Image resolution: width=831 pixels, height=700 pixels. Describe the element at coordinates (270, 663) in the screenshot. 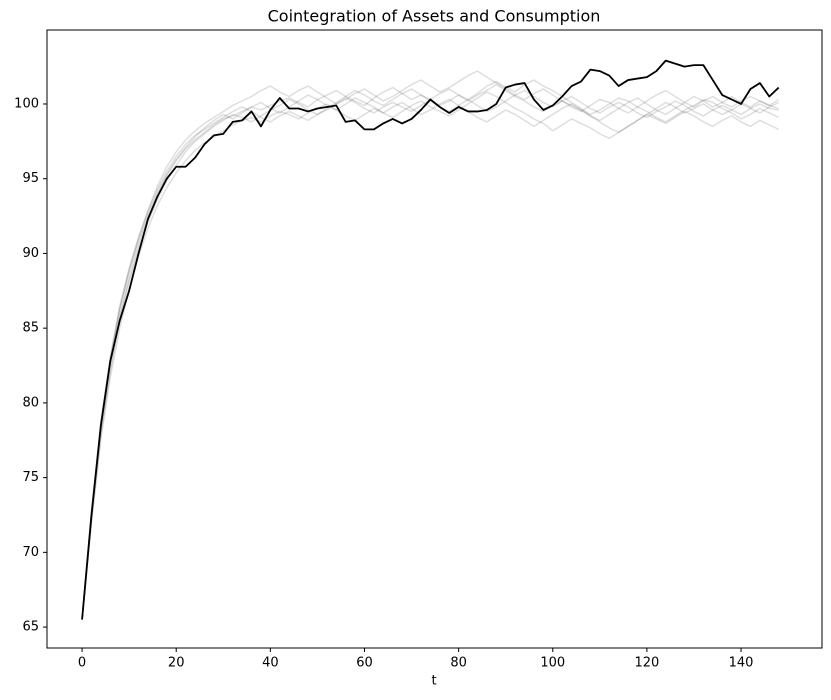

I see `x-tick-label: 40` at that location.